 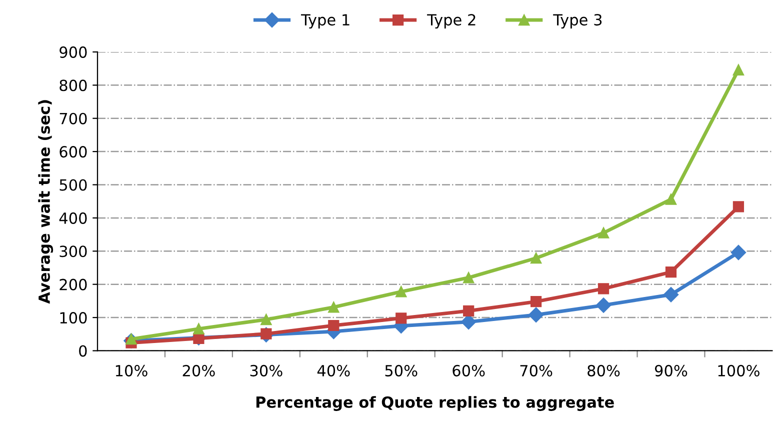 I want to click on x-tick-label: 90%, so click(x=671, y=370).